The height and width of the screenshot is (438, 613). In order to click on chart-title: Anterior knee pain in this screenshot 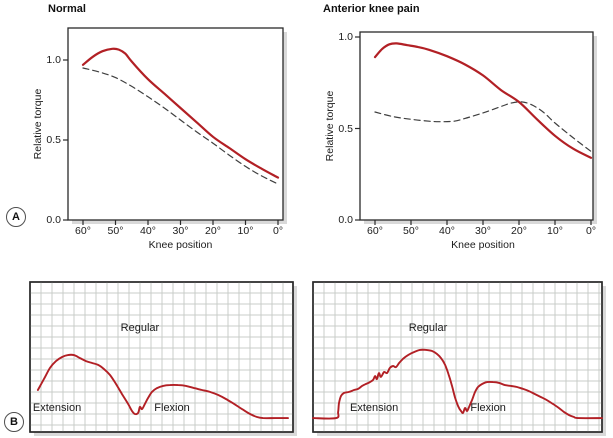, I will do `click(371, 9)`.